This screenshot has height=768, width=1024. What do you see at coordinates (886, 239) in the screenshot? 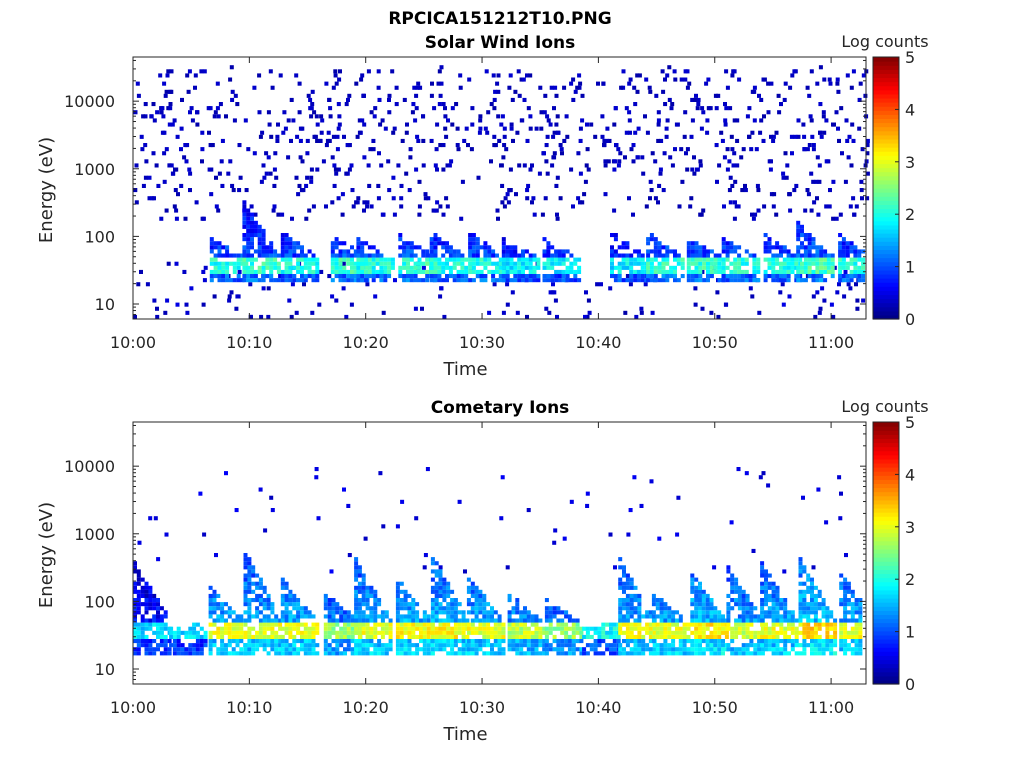
I see `colorbar-swatch` at bounding box center [886, 239].